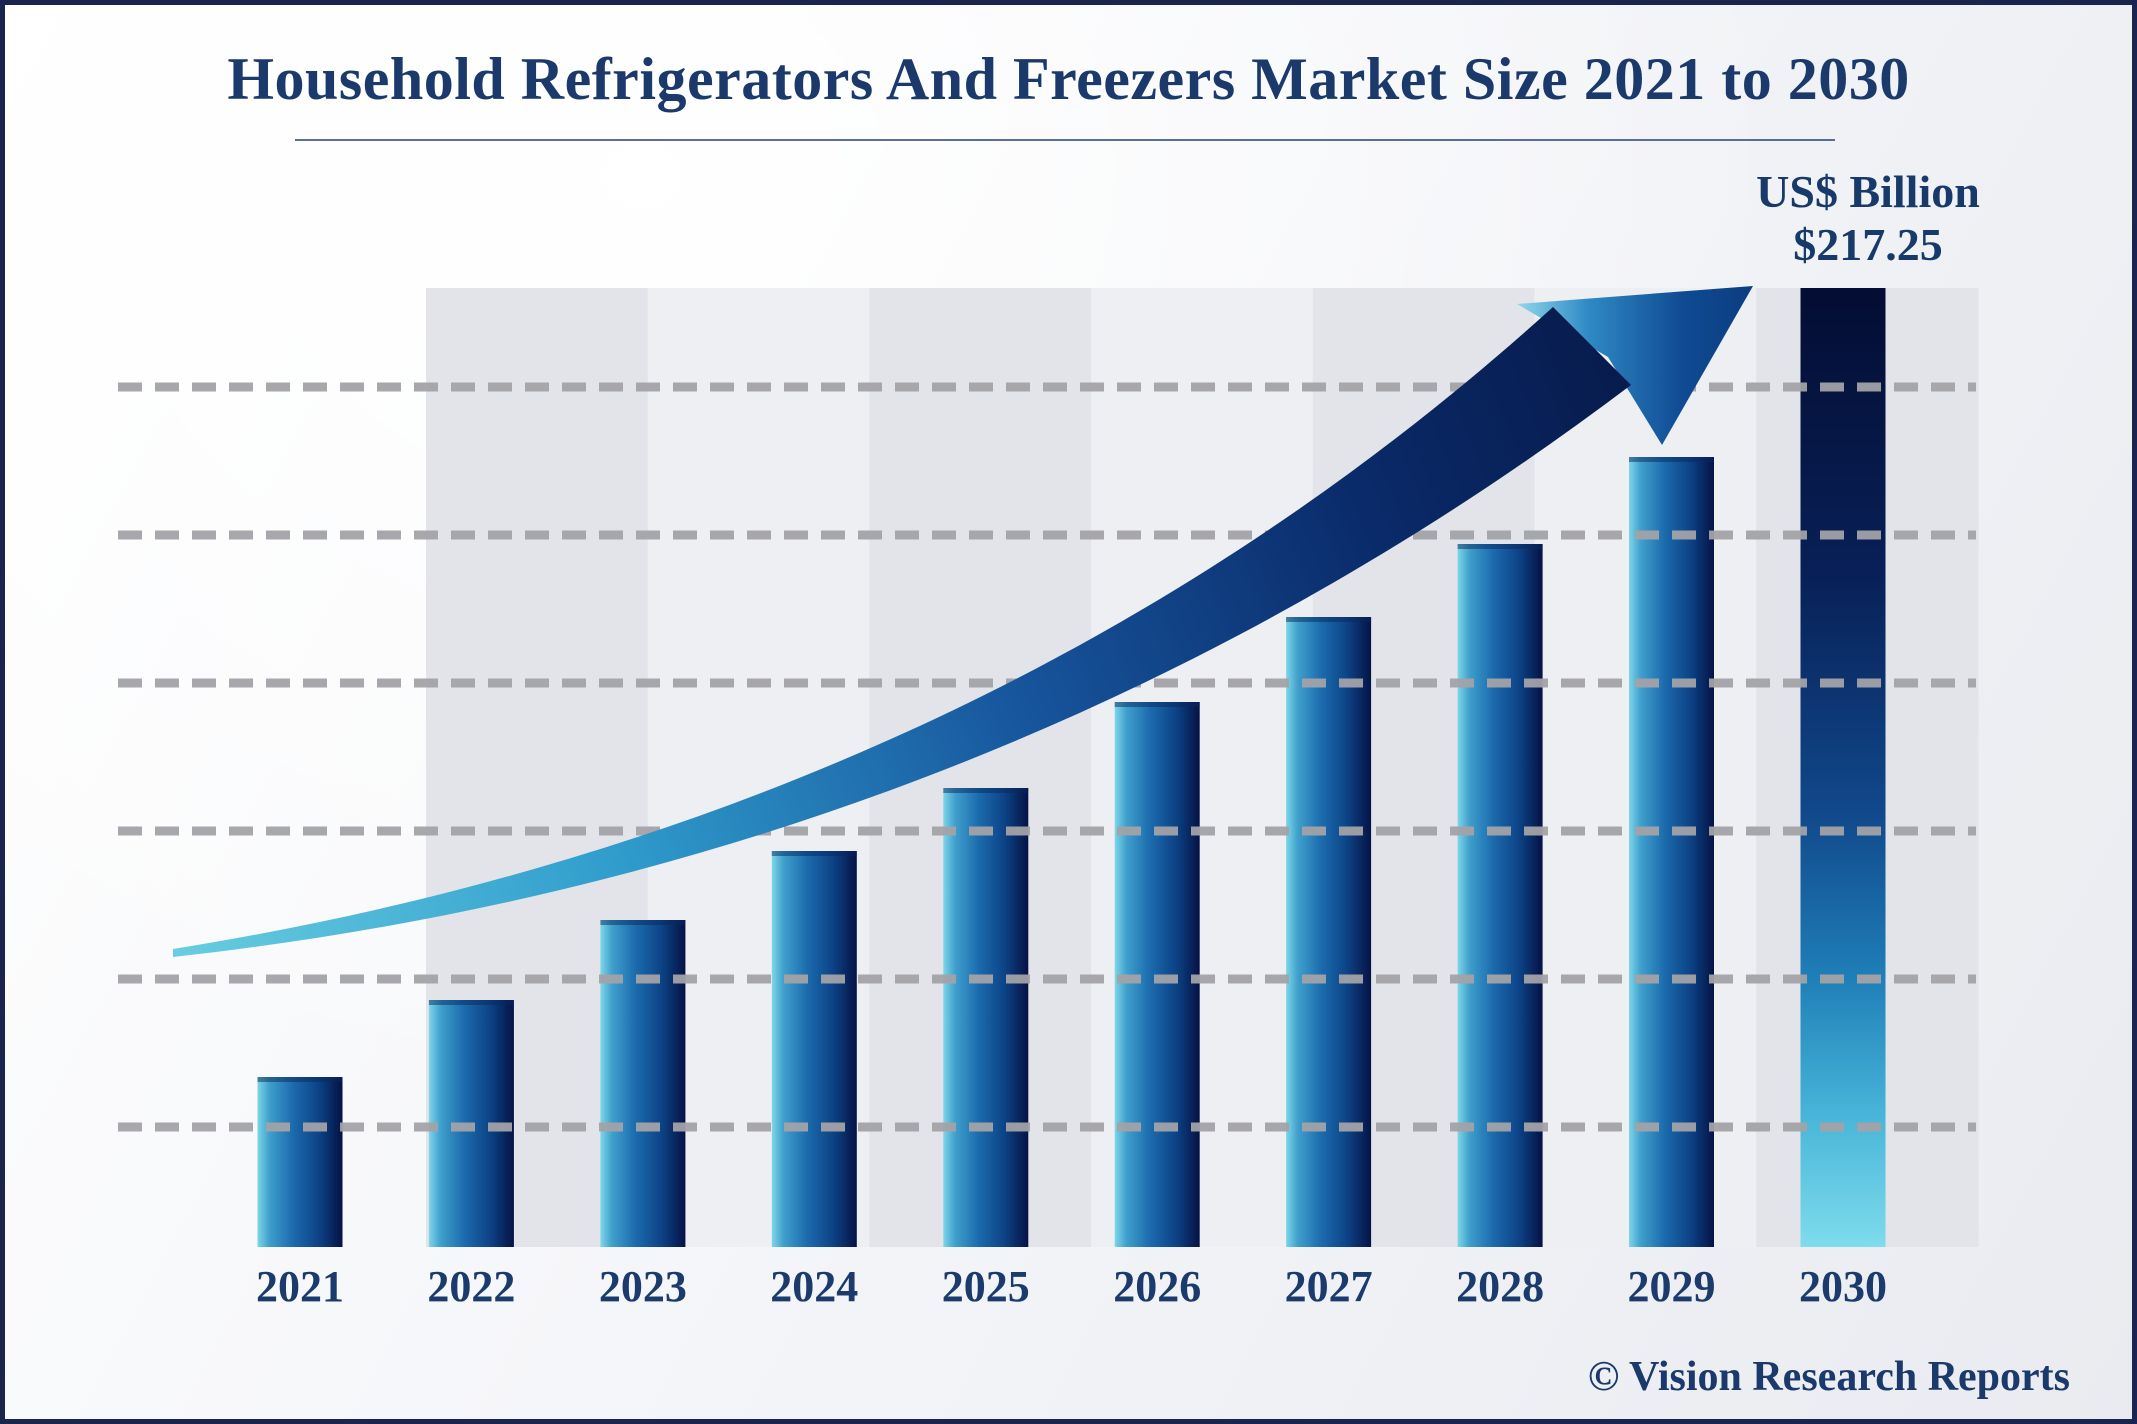 This screenshot has height=1424, width=2137. What do you see at coordinates (1843, 767) in the screenshot?
I see `bar-2030` at bounding box center [1843, 767].